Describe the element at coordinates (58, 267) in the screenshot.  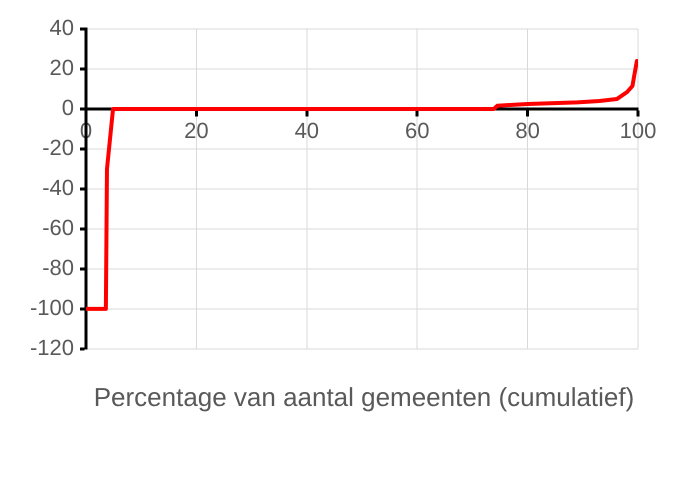
I see `y-tick-label: -80` at that location.